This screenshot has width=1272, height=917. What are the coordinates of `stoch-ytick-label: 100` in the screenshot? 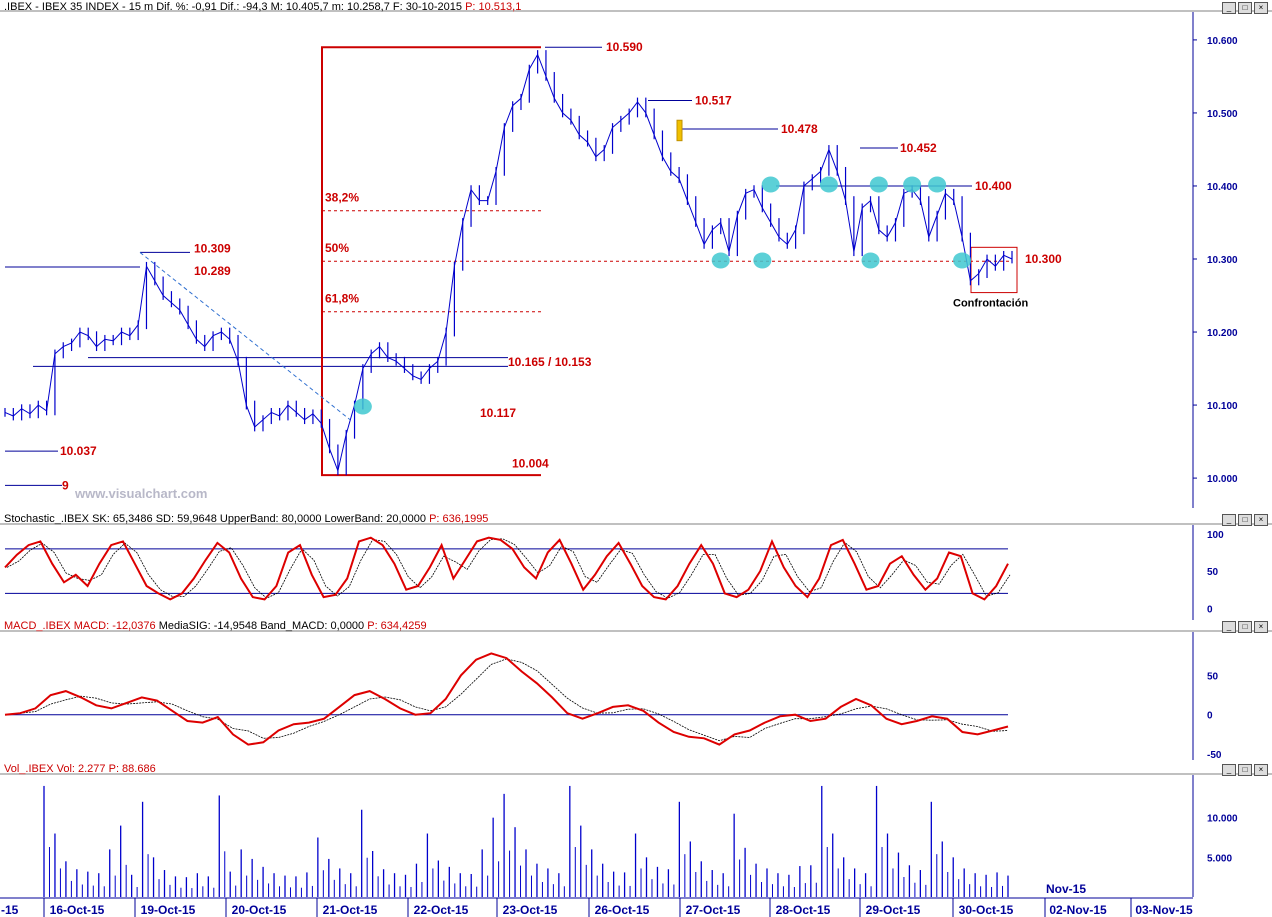 It's located at (1215, 535).